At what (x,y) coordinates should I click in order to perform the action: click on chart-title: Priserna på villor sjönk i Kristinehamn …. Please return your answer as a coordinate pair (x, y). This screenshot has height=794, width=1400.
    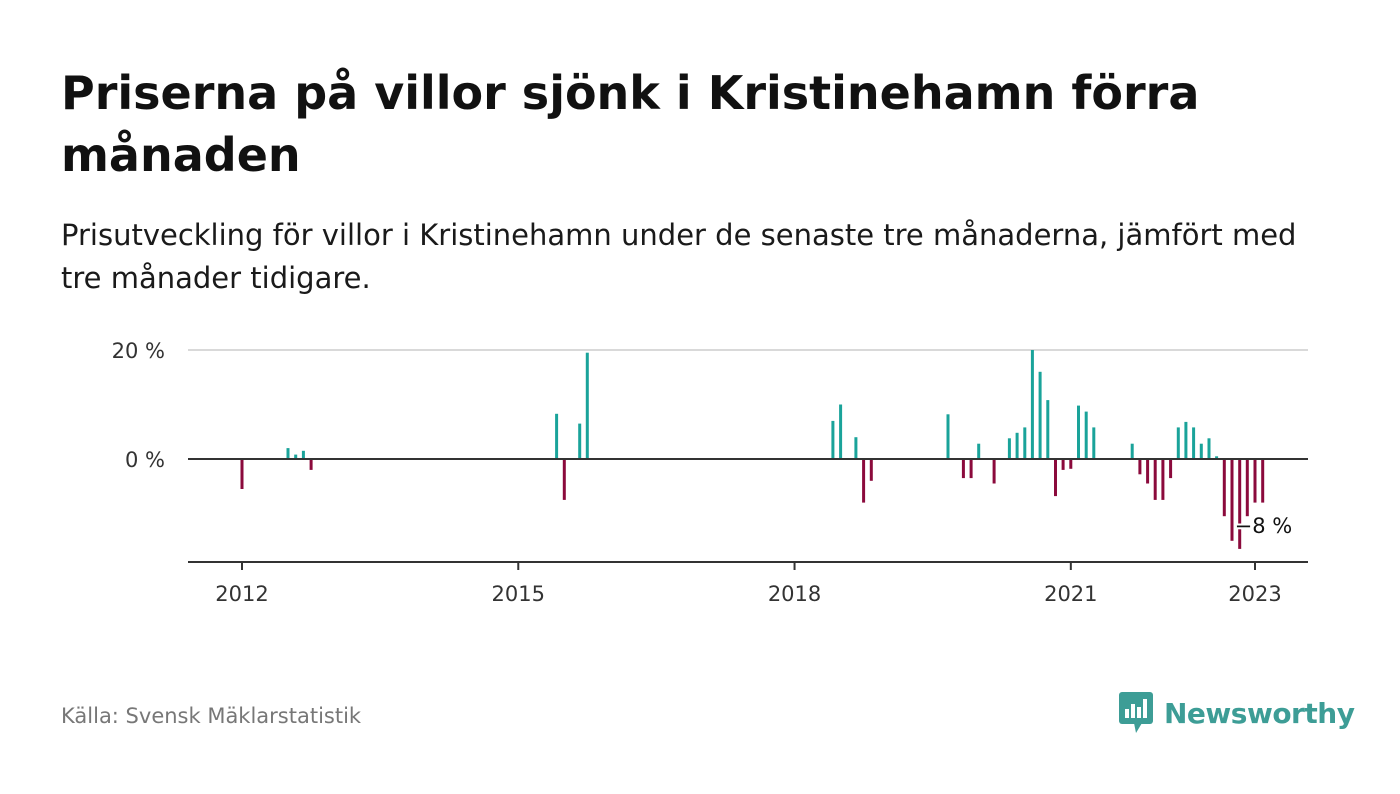
    Looking at the image, I should click on (630, 124).